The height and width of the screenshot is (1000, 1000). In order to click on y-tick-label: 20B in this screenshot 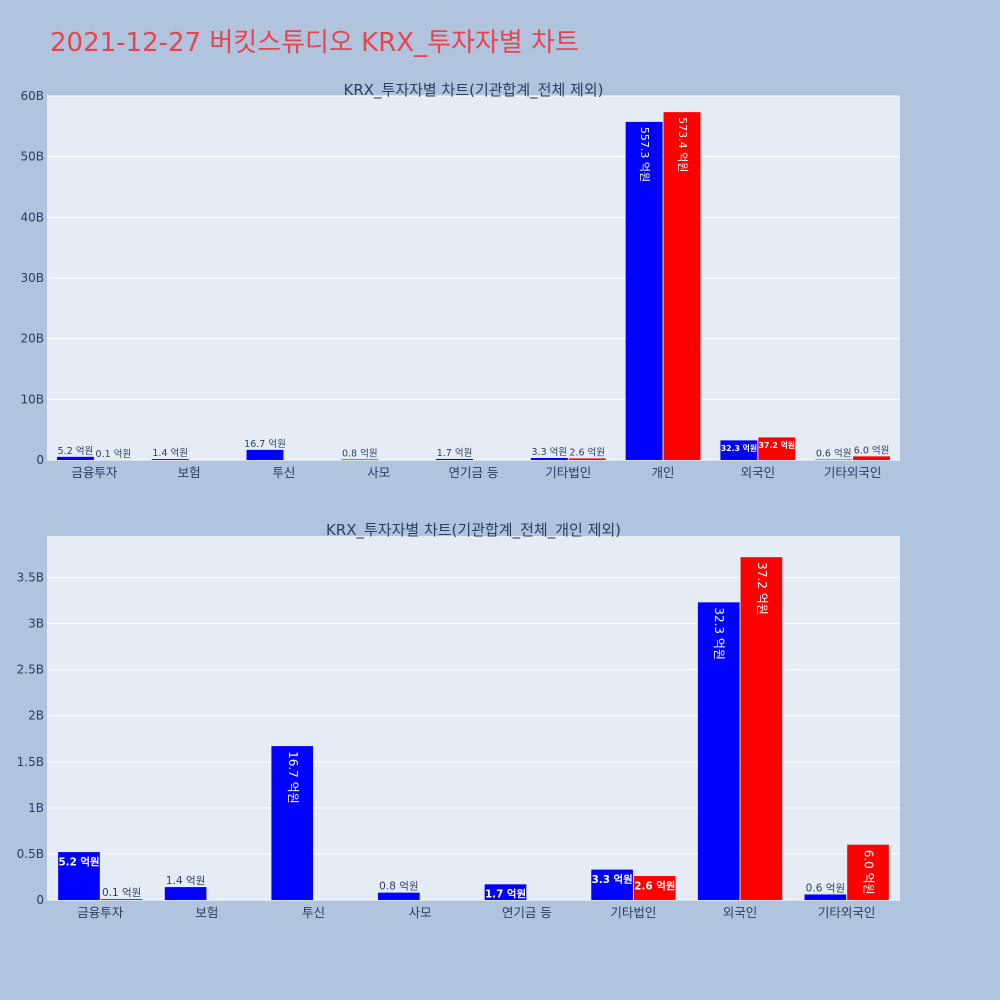, I will do `click(32, 339)`.